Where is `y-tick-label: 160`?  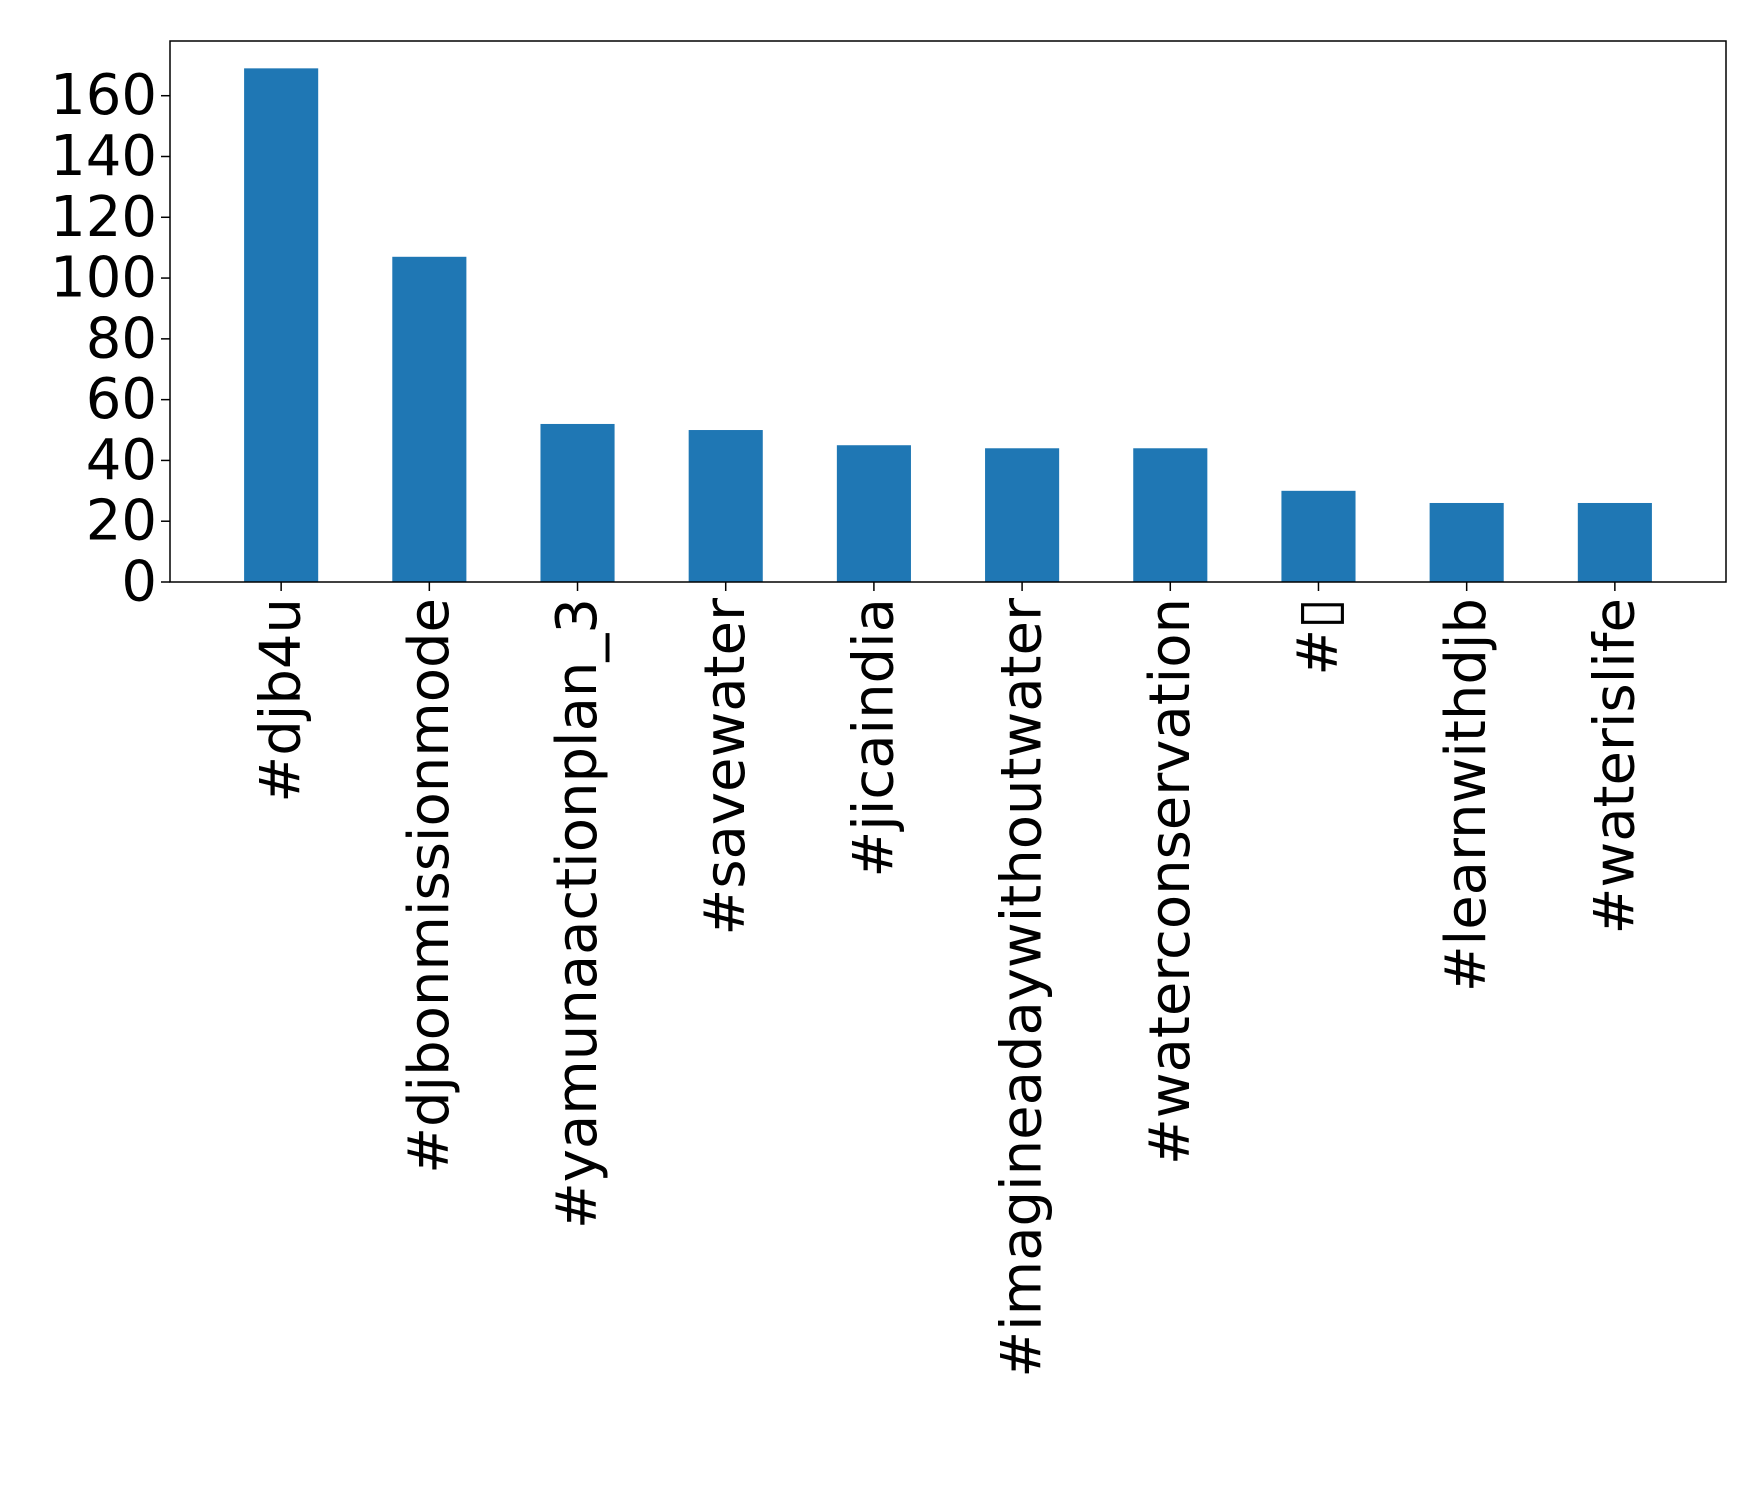 y-tick-label: 160 is located at coordinates (103, 95).